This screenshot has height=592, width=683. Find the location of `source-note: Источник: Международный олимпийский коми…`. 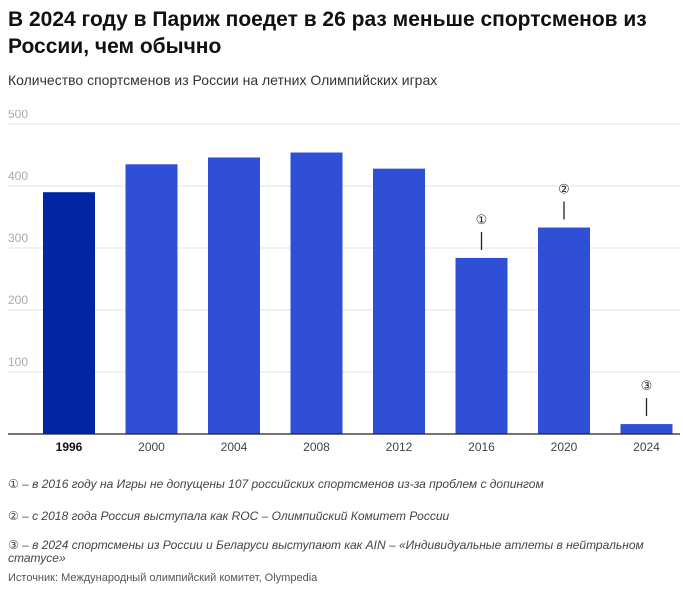

source-note: Источник: Международный олимпийский коми… is located at coordinates (163, 578).